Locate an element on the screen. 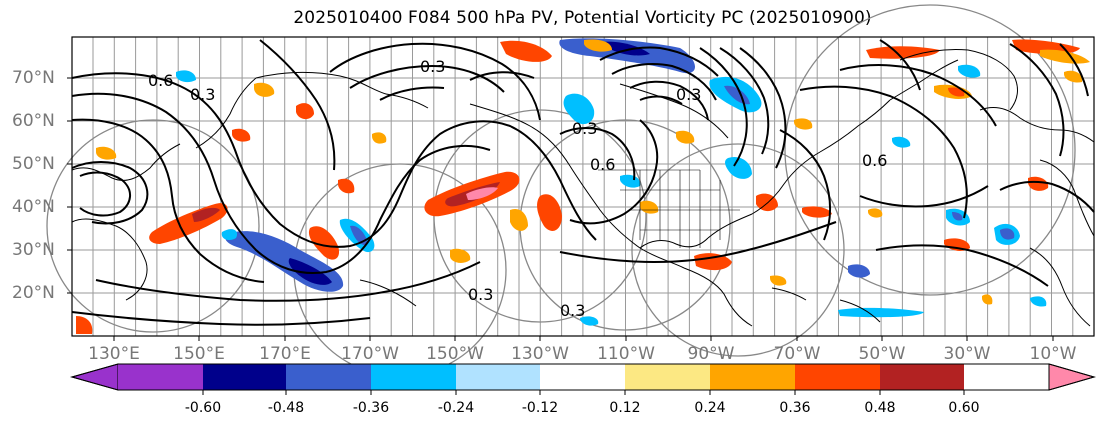  colorbar-label: 0.36 is located at coordinates (795, 408).